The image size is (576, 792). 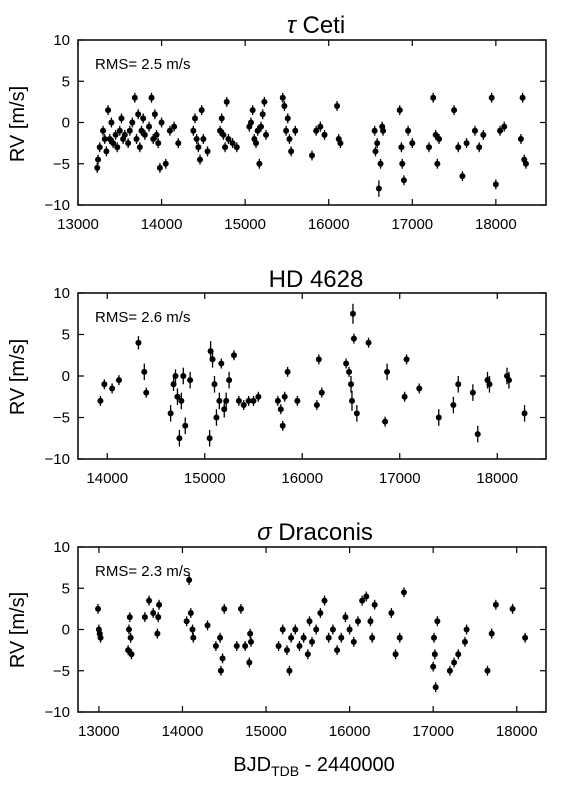 I want to click on panel-title: σ Draconis, so click(x=315, y=532).